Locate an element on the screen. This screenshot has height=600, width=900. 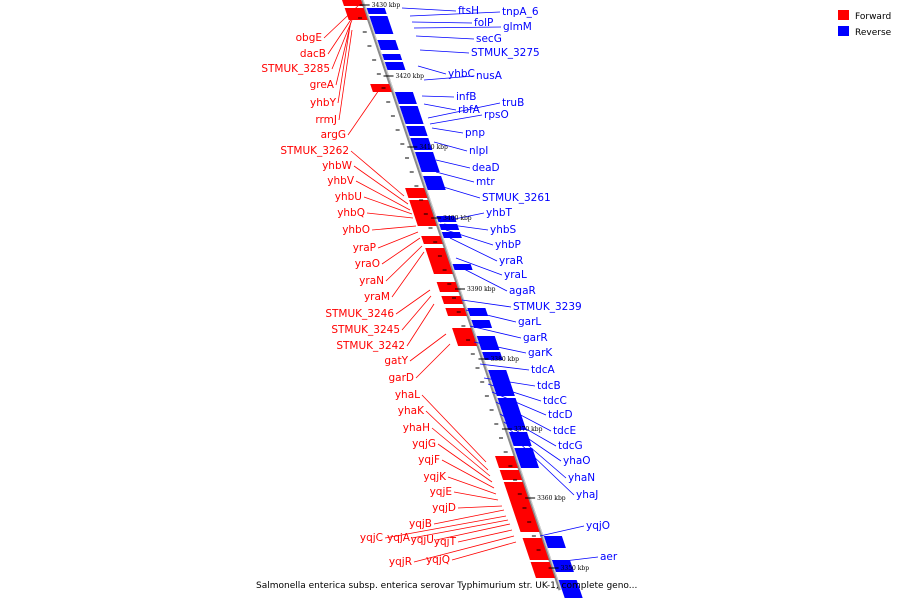
reverse-gene-label: garK is located at coordinates (540, 353).